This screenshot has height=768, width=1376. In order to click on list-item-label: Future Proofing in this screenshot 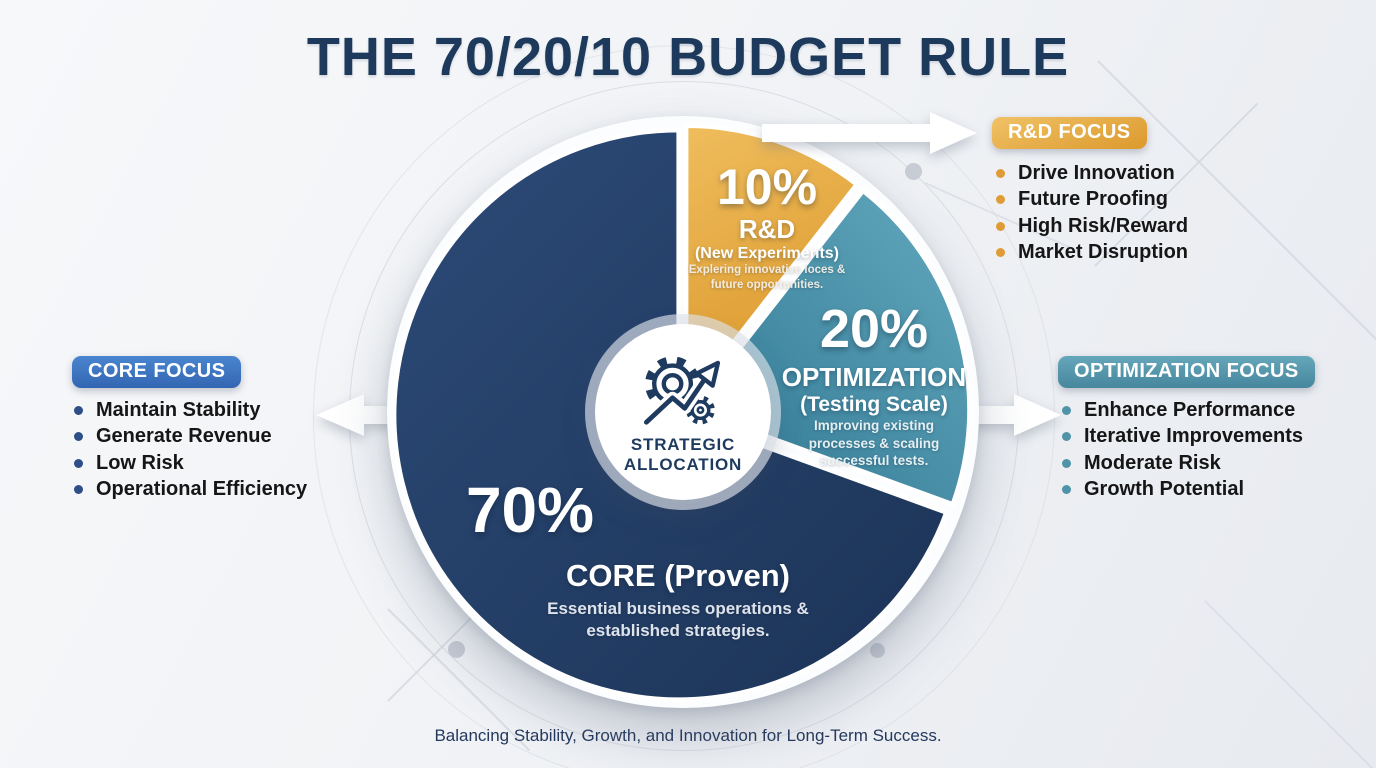, I will do `click(1093, 199)`.